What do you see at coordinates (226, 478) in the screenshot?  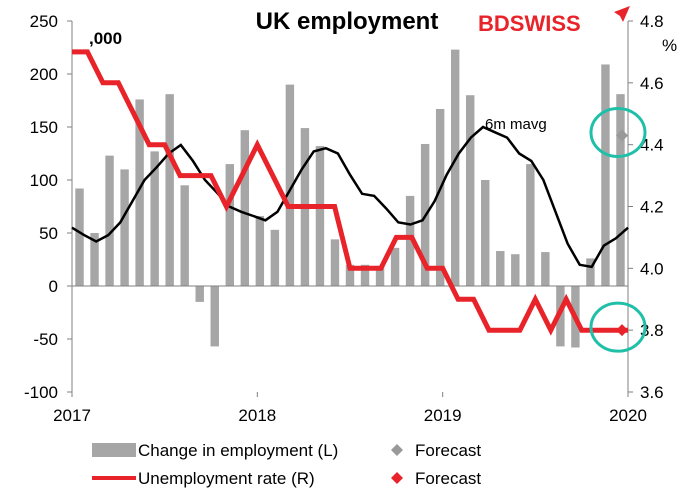 I see `legend-label-unemployment: Unemployment rate (R)` at bounding box center [226, 478].